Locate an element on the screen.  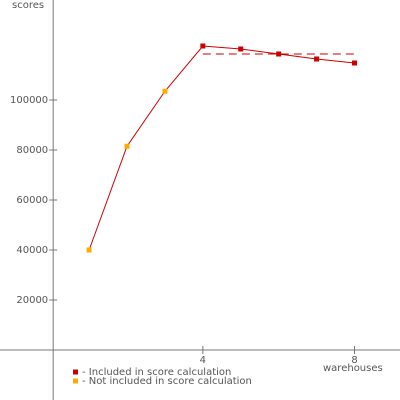
x-tick-label: 4 is located at coordinates (203, 360).